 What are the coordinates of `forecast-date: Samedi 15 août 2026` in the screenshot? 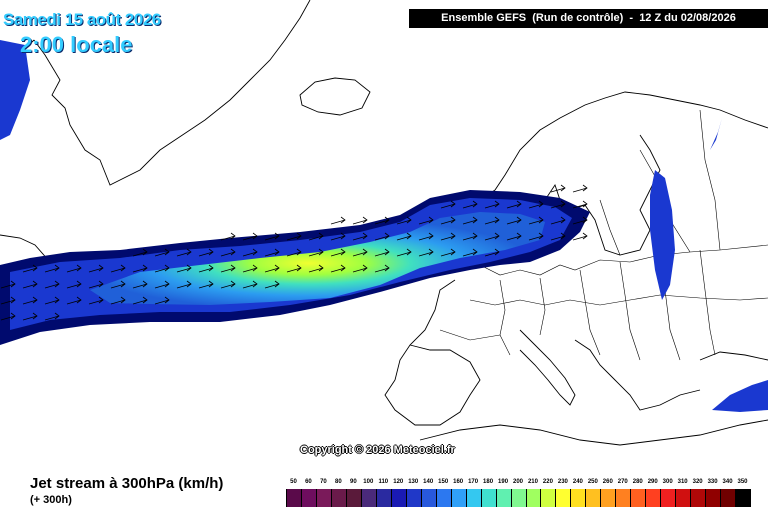 It's located at (82, 19).